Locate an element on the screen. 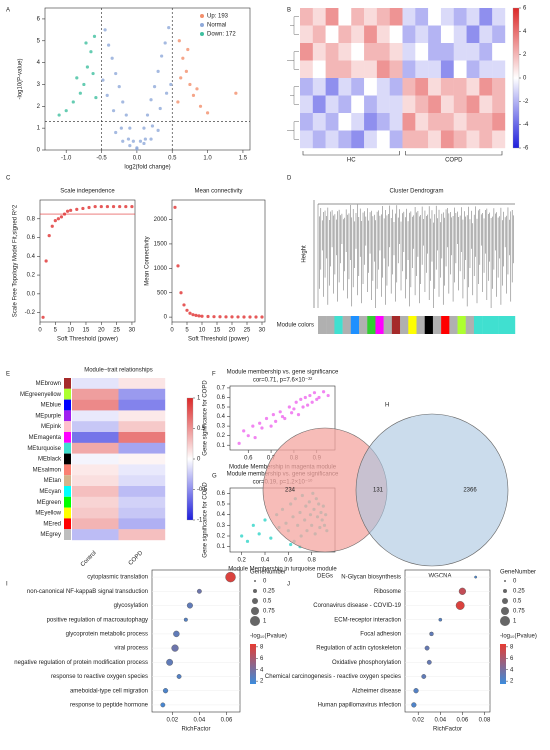 The image size is (550, 750). legend-title: -log₁₀(Pvalue) is located at coordinates (268, 637).